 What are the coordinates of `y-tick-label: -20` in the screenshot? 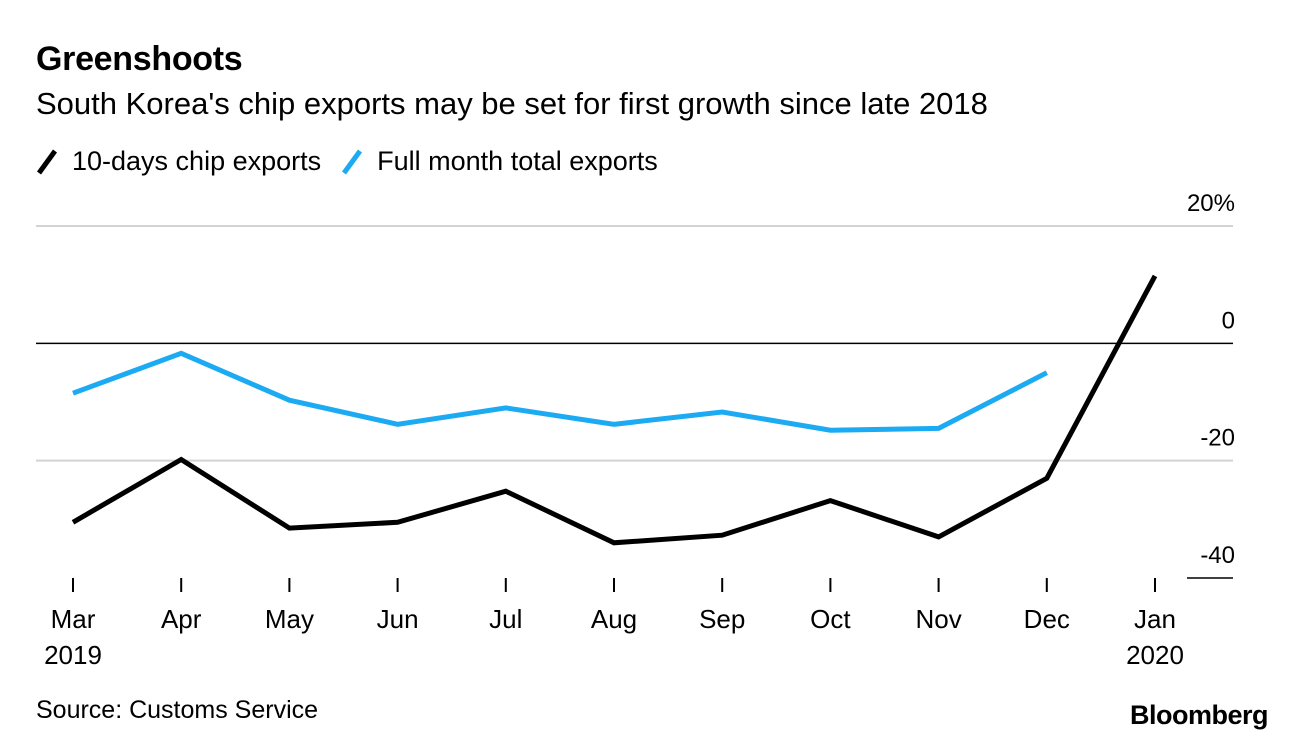 It's located at (1217, 438).